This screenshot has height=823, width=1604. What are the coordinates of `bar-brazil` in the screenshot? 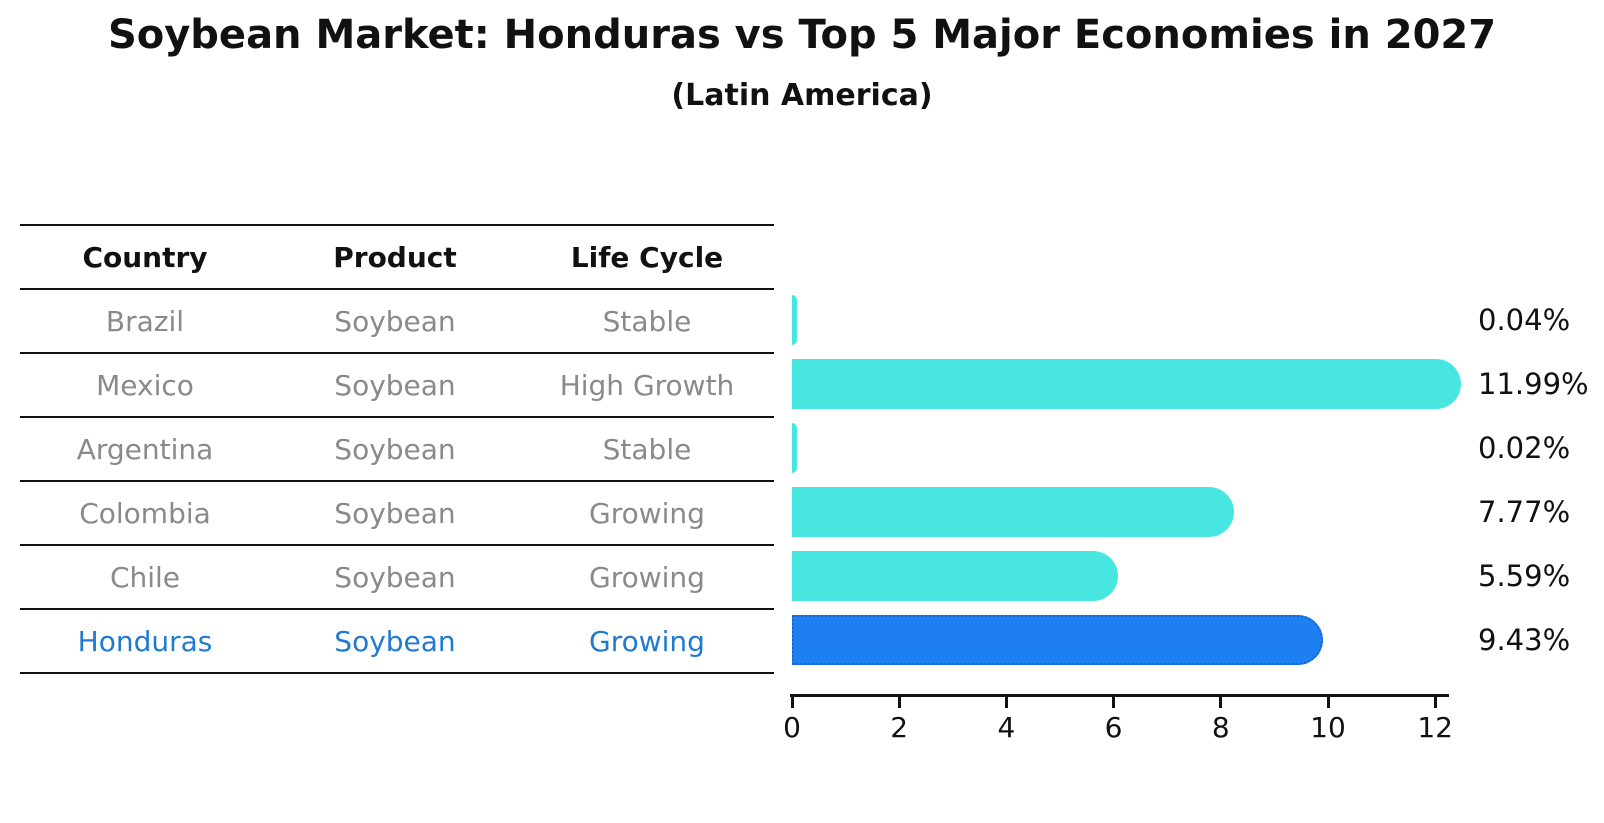 It's located at (794, 320).